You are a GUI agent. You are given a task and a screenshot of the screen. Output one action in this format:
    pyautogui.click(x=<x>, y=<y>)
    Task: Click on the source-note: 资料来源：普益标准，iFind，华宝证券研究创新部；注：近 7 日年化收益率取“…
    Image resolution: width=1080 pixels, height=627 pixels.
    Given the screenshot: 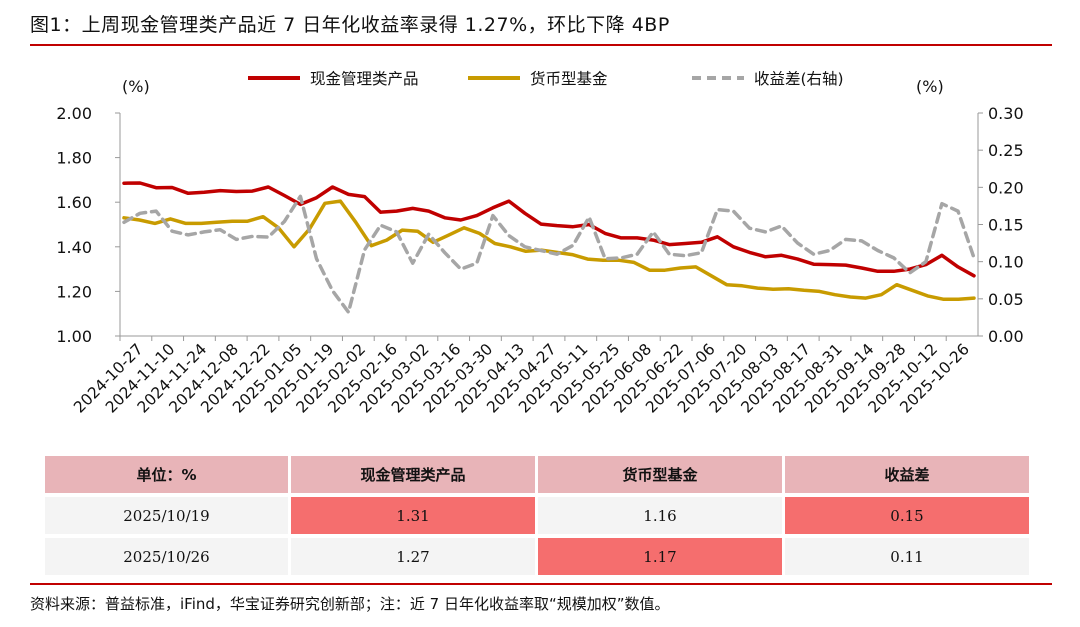 What is the action you would take?
    pyautogui.click(x=350, y=604)
    